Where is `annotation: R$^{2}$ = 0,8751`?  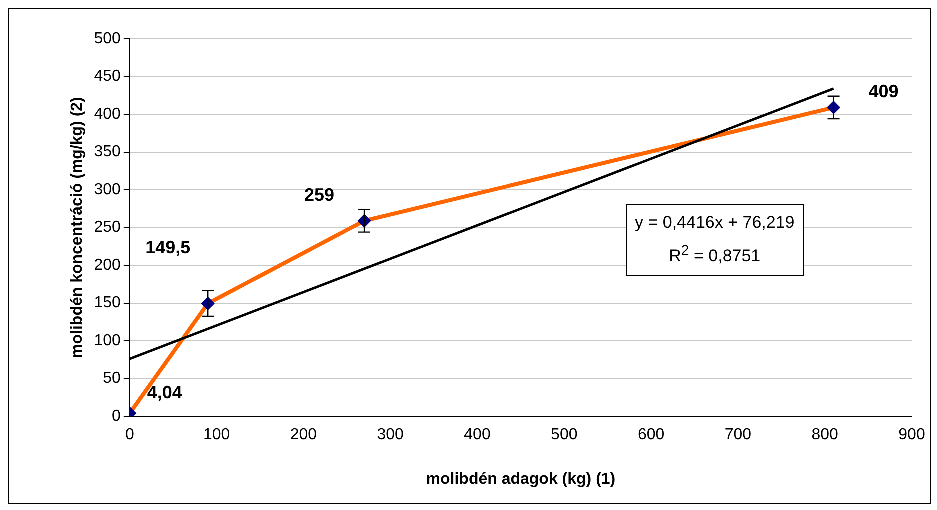 annotation: R$^{2}$ = 0,8751 is located at coordinates (715, 255).